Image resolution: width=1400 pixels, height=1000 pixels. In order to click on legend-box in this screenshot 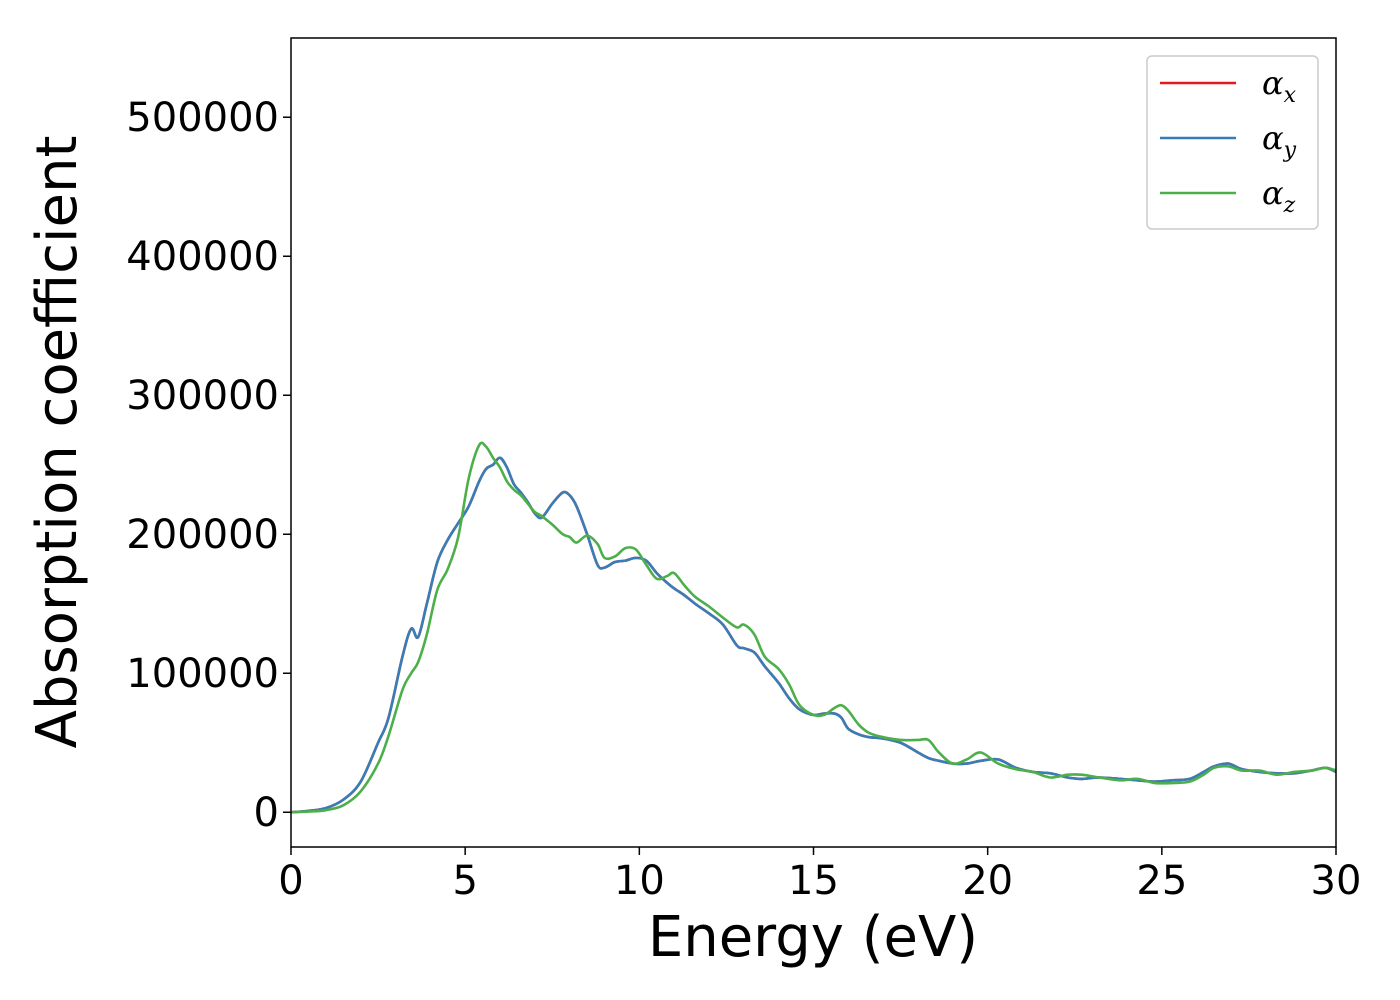, I will do `click(1232, 142)`.